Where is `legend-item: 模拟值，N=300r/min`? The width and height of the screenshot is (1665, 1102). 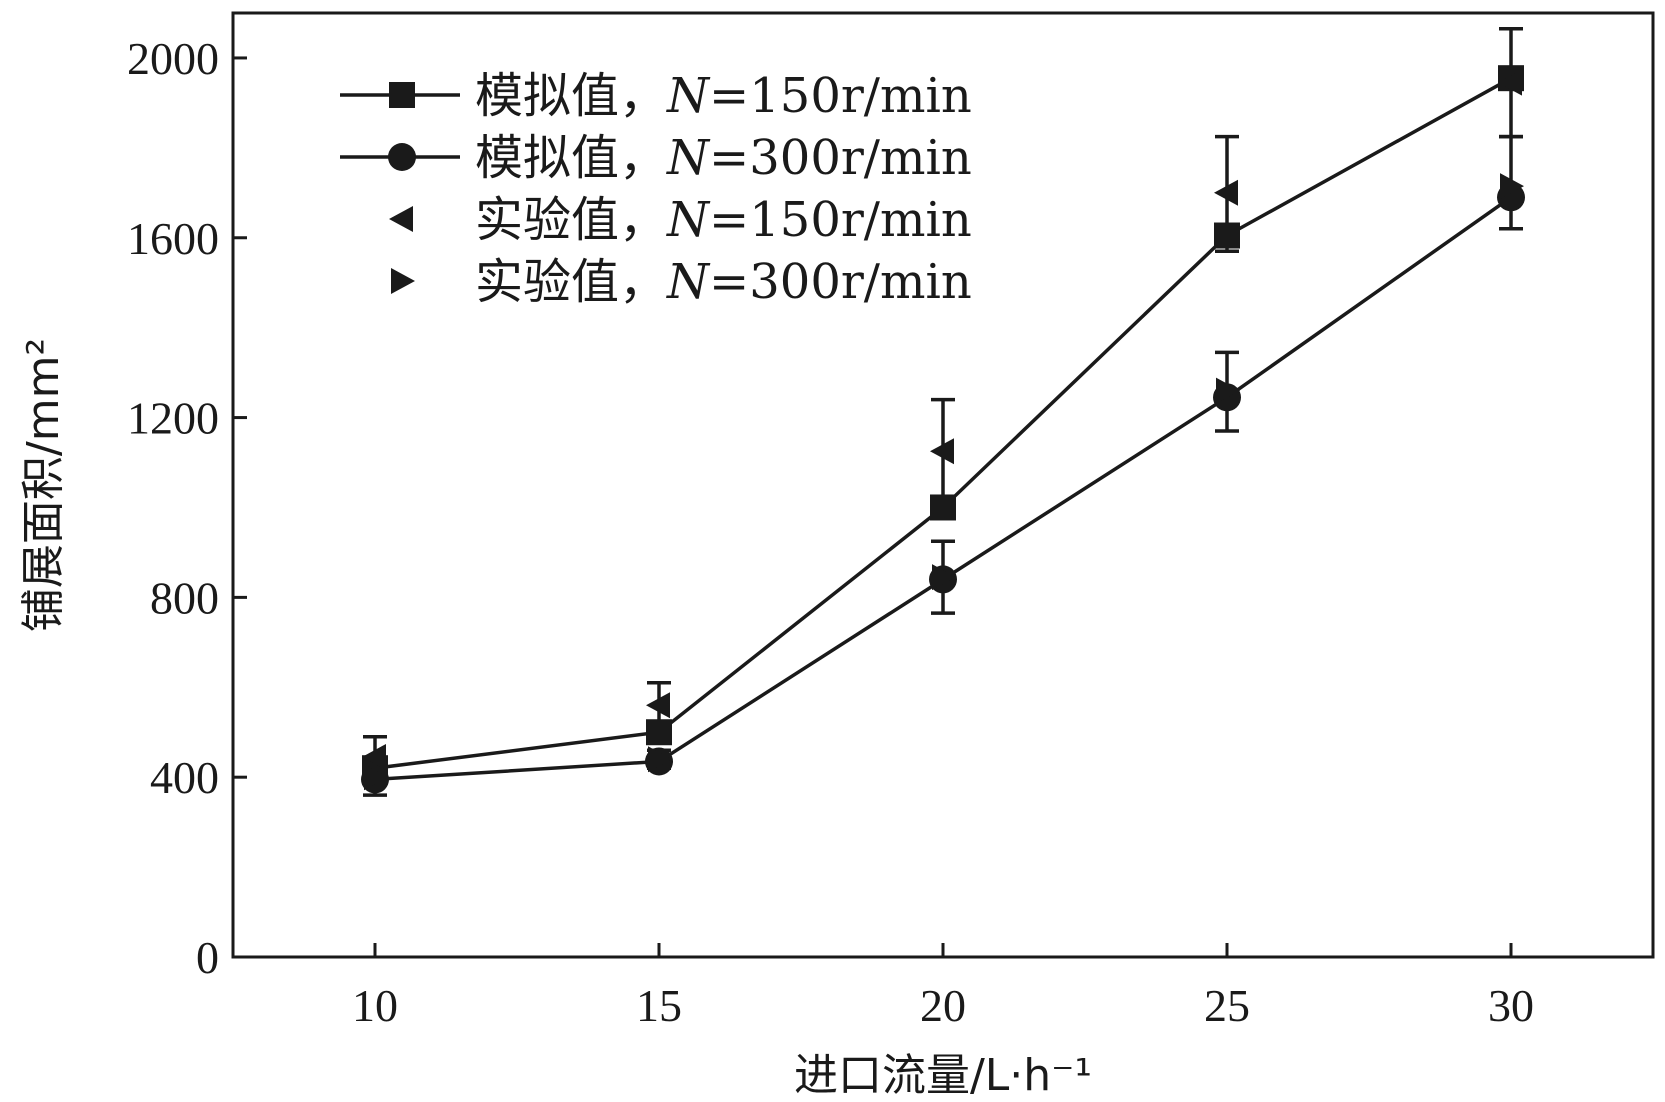
legend-item: 模拟值，N=300r/min is located at coordinates (656, 158).